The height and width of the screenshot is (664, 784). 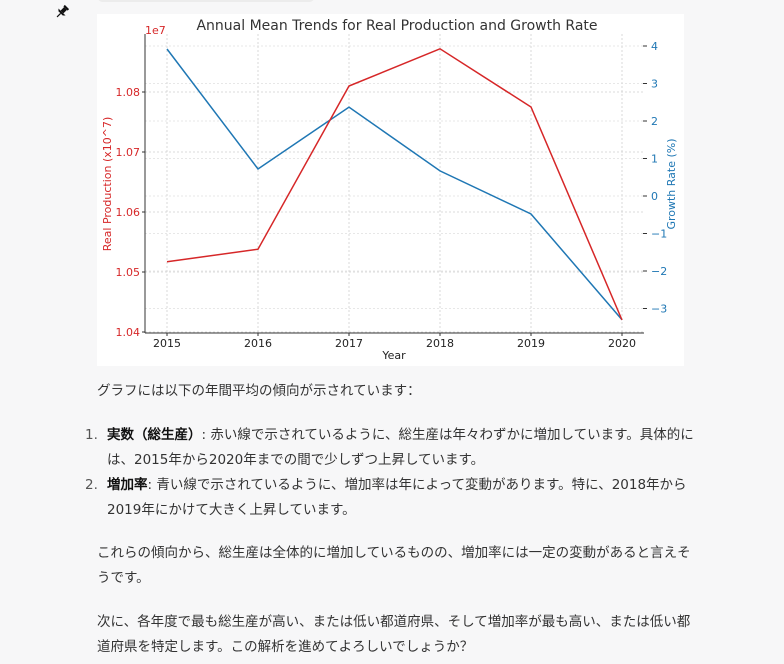 What do you see at coordinates (654, 46) in the screenshot?
I see `svg-text: 4` at bounding box center [654, 46].